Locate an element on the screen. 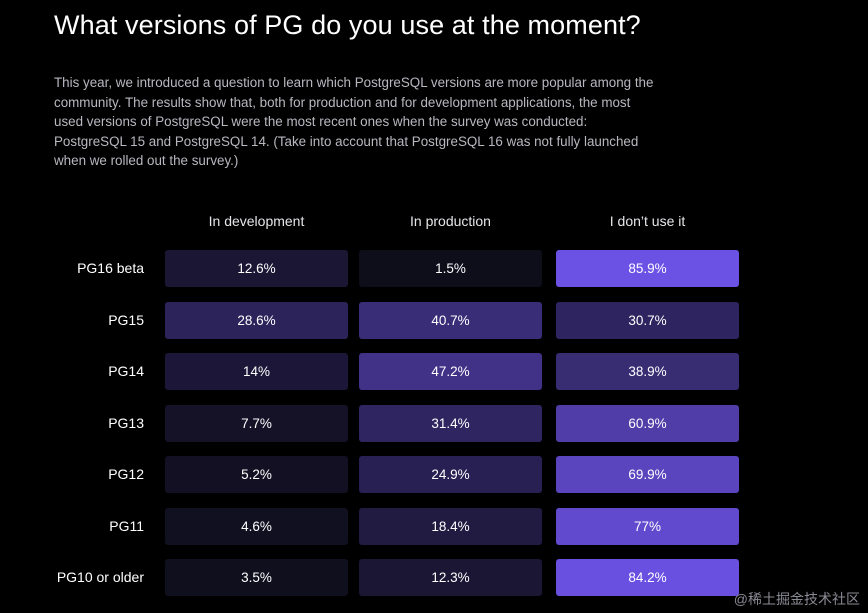 The image size is (868, 613). heatmap-cell: 85.9% is located at coordinates (647, 268).